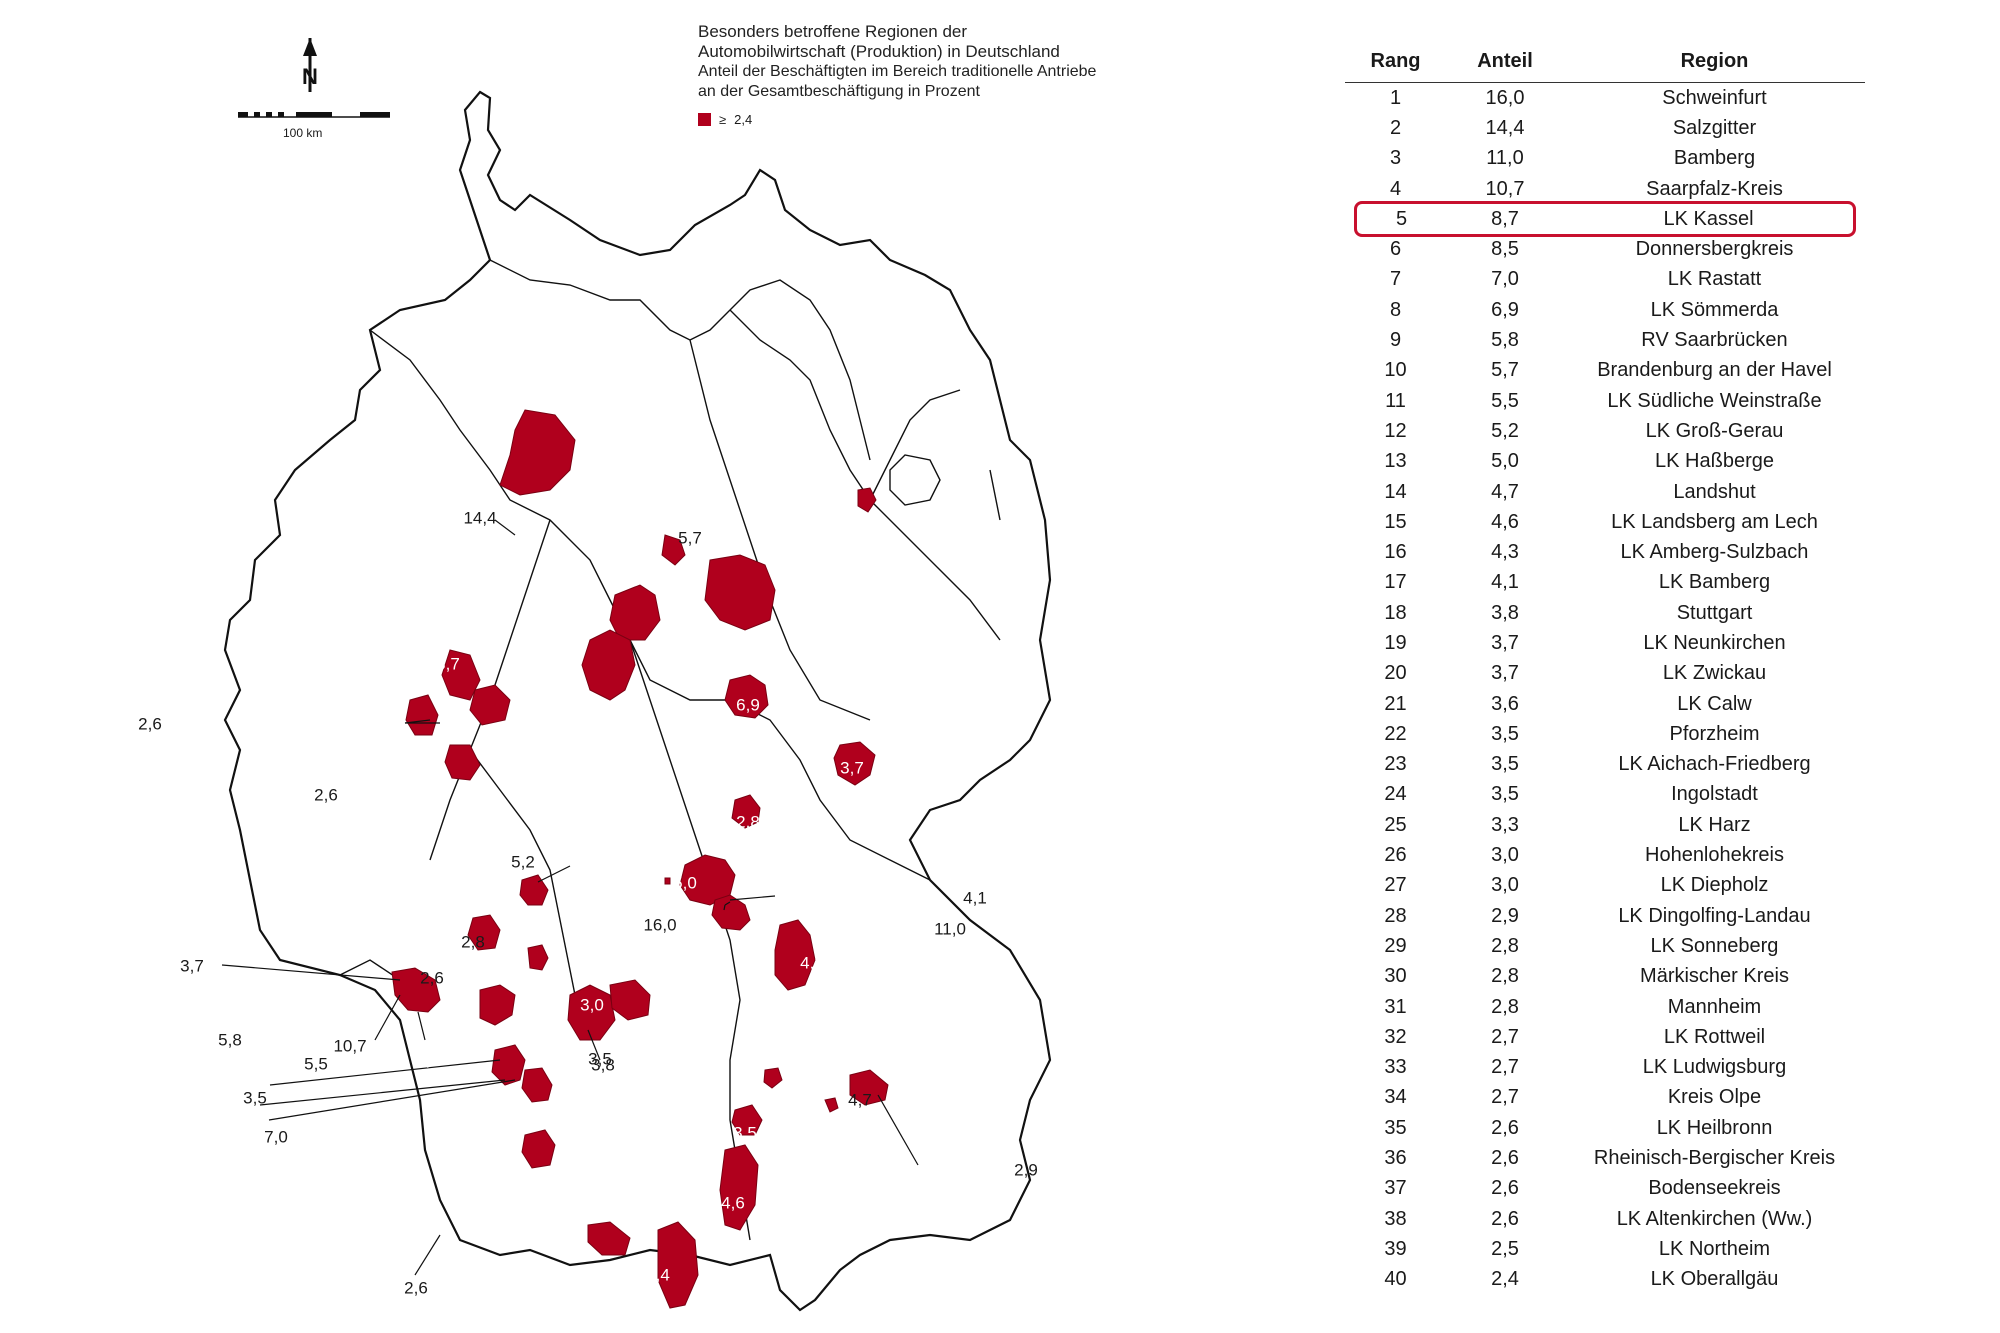 The height and width of the screenshot is (1333, 2000). Describe the element at coordinates (1605, 916) in the screenshot. I see `table-row: 28 2,9 LK Dingolfing-Landau` at that location.